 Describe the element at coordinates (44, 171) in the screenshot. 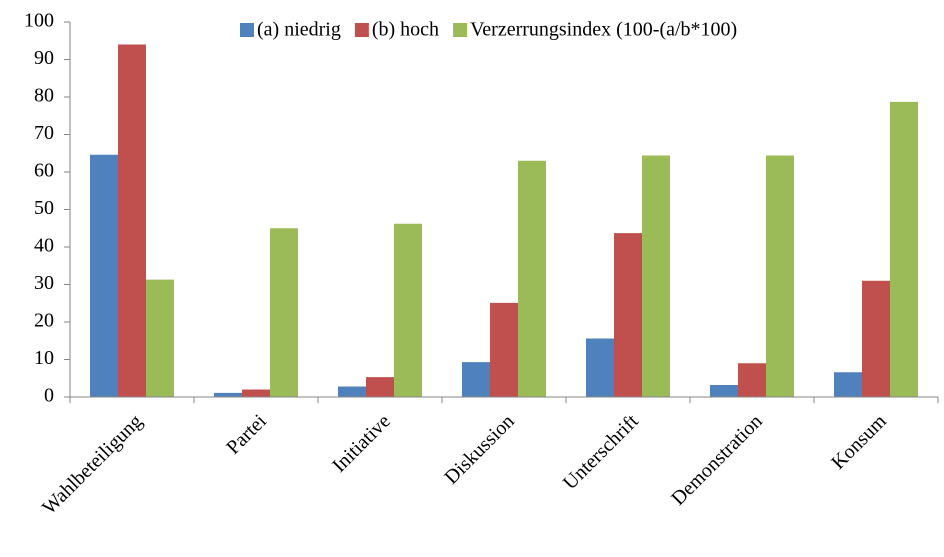

I see `y-tick-label: 60` at that location.